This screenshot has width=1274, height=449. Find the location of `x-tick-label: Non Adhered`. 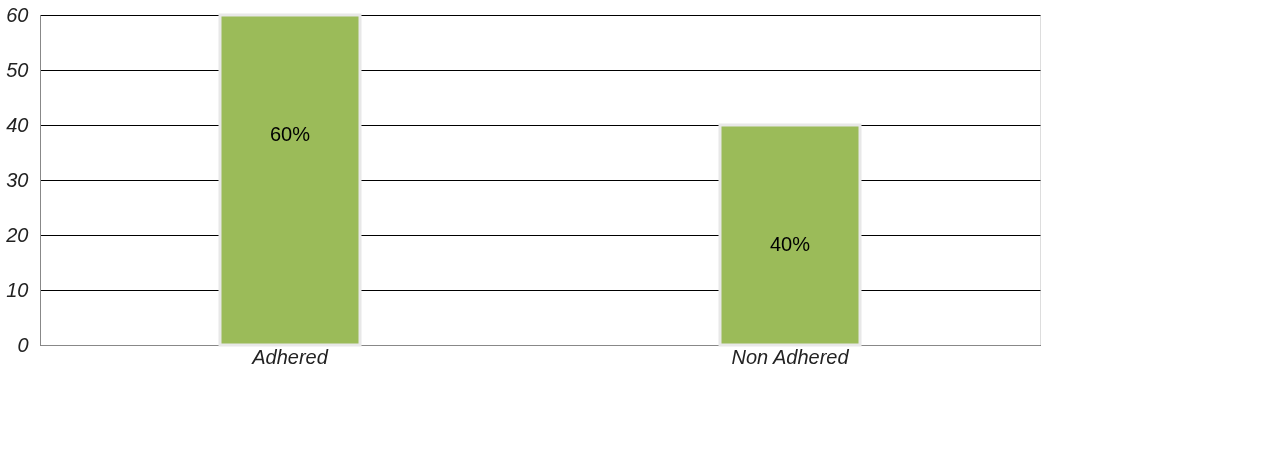

x-tick-label: Non Adhered is located at coordinates (790, 356).